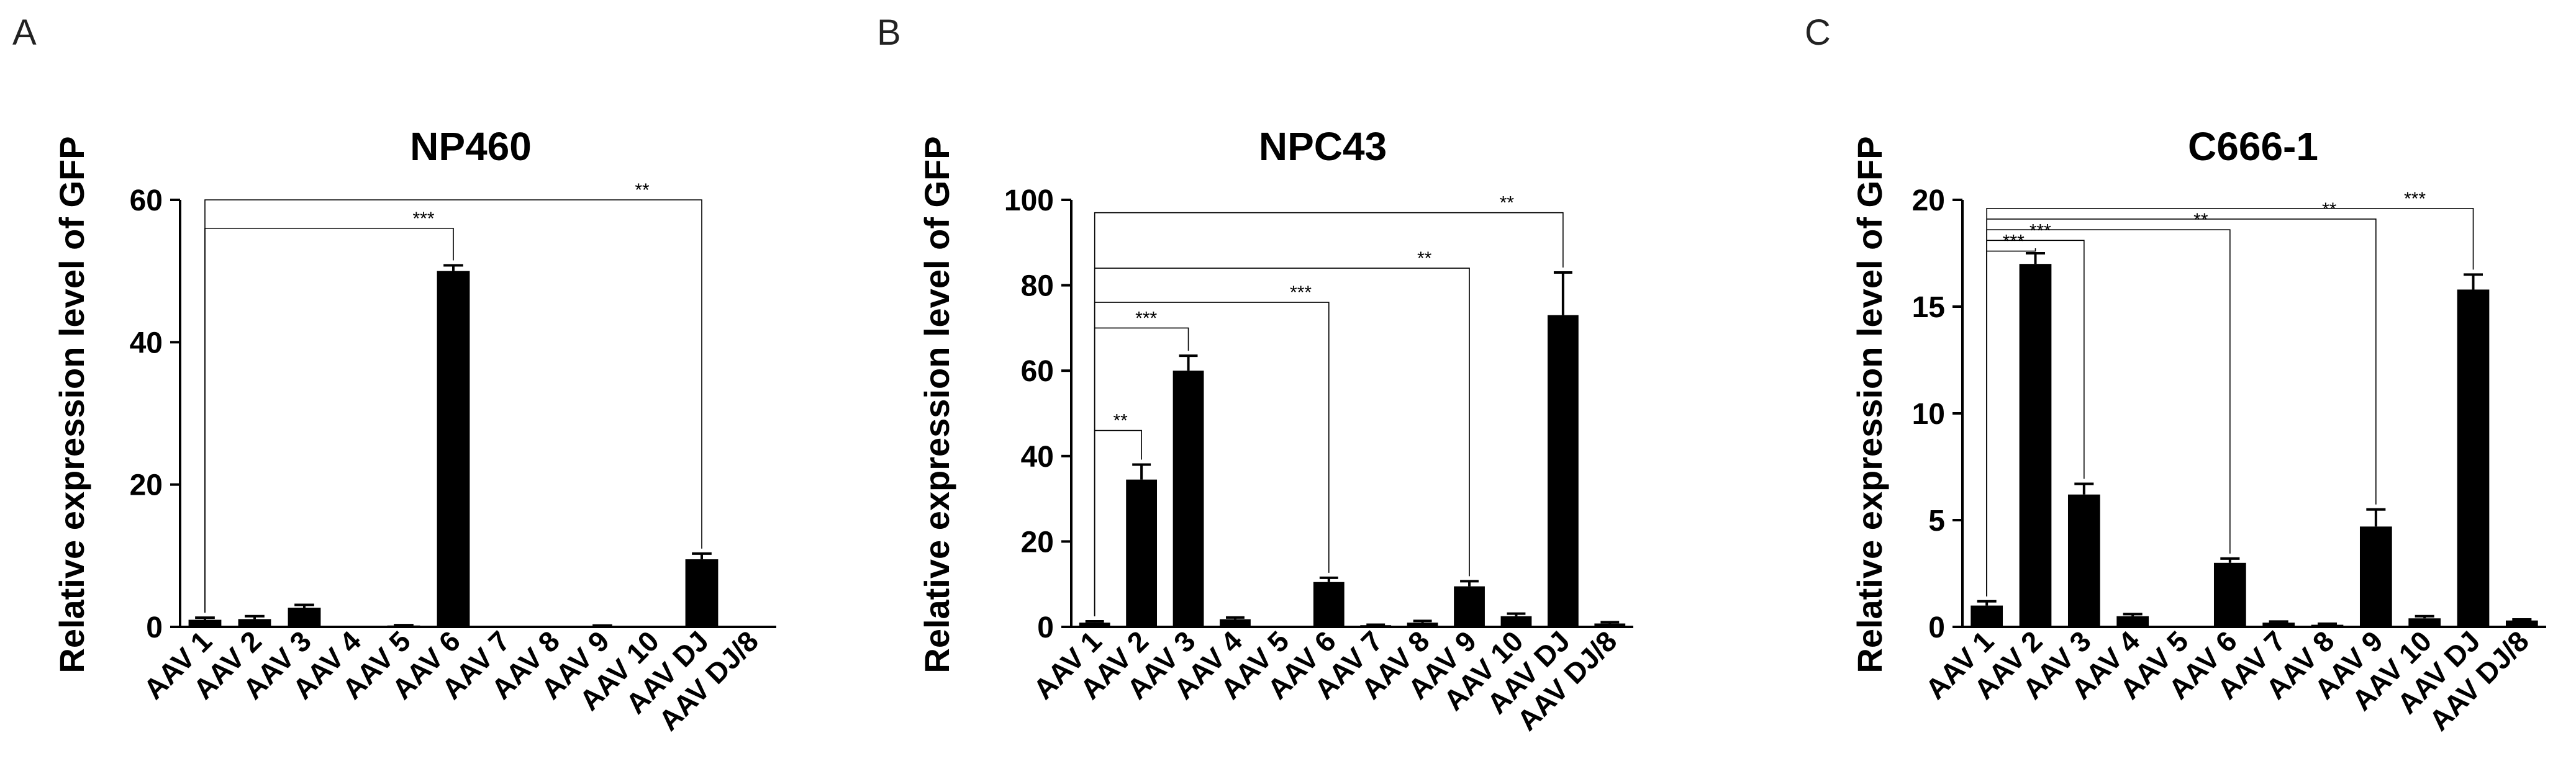 This screenshot has height=774, width=2576. Describe the element at coordinates (1928, 200) in the screenshot. I see `y-tick-label-c-20: 20` at that location.